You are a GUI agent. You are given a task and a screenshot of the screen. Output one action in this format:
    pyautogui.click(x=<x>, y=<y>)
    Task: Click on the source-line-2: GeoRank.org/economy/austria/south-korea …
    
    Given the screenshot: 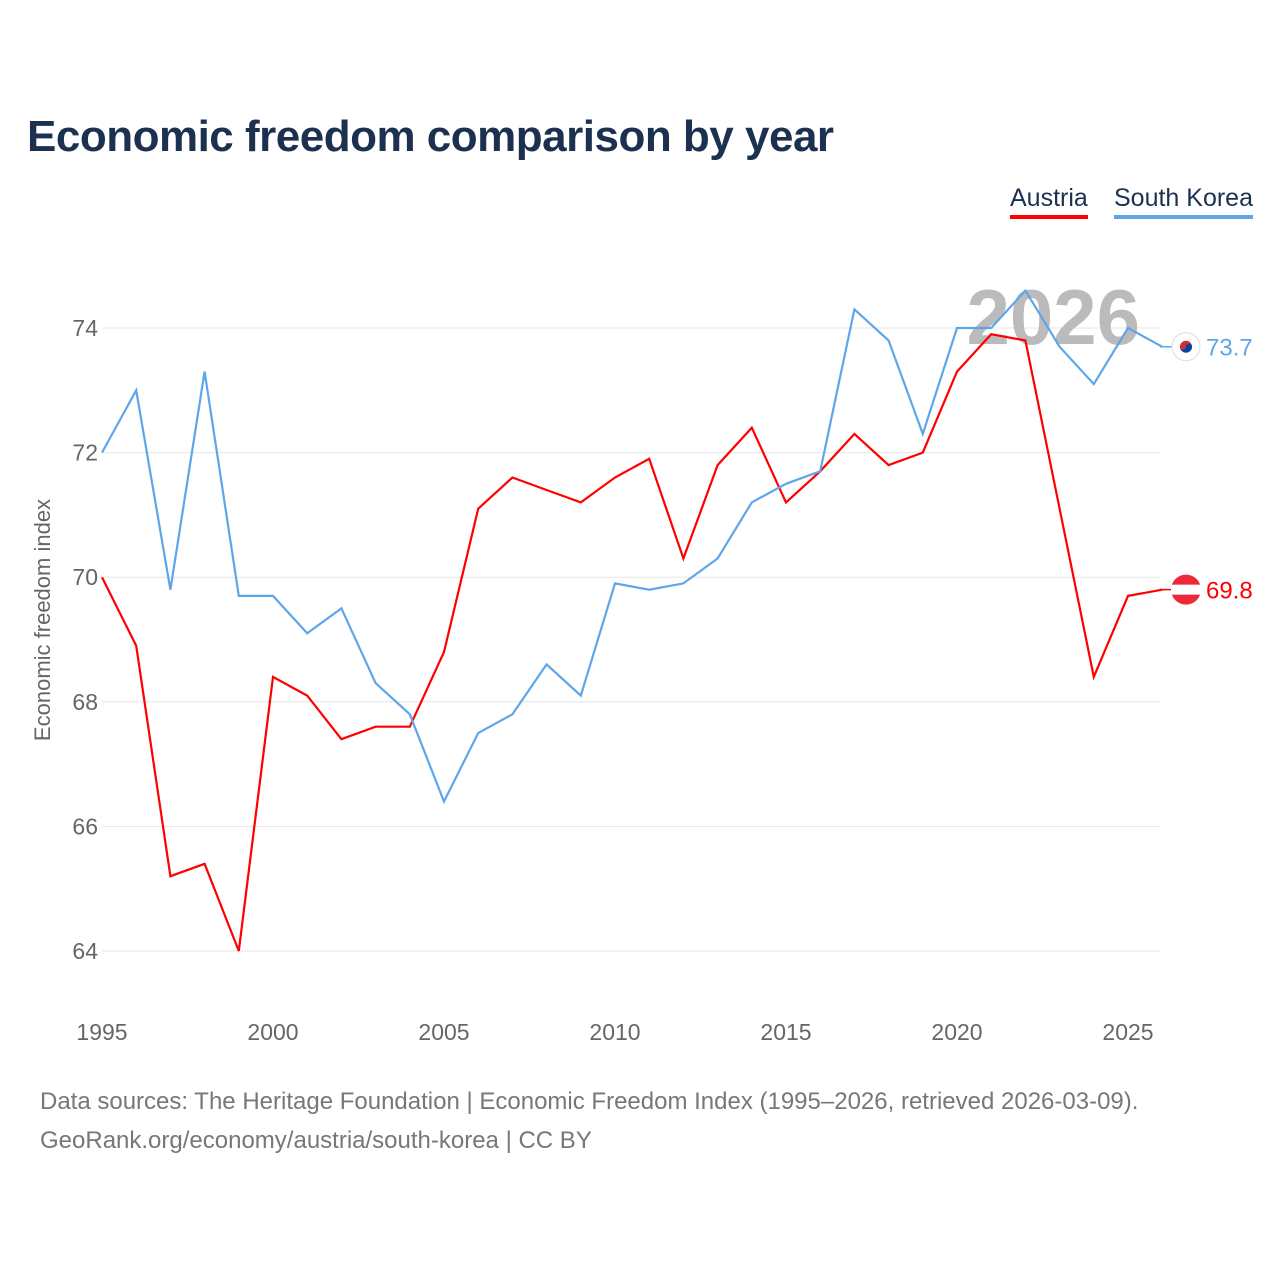 What is the action you would take?
    pyautogui.click(x=316, y=1140)
    